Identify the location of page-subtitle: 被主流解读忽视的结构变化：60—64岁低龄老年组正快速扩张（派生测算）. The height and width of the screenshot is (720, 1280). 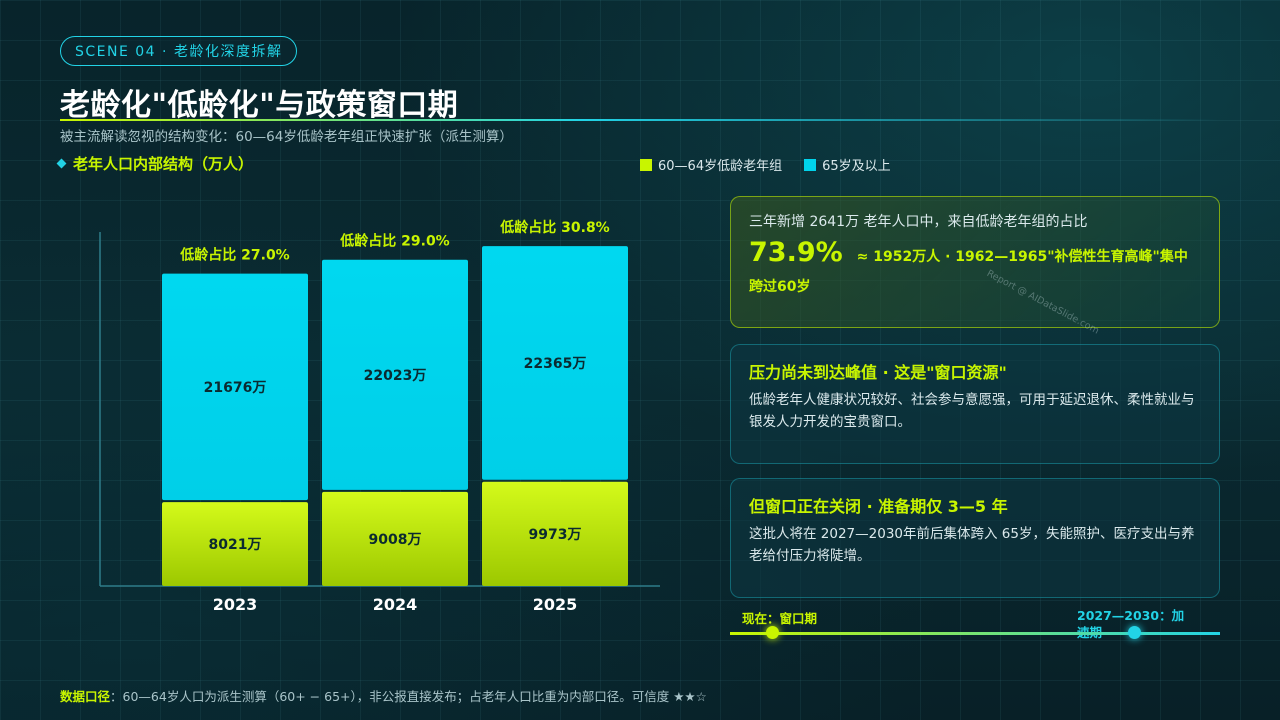
(286, 137).